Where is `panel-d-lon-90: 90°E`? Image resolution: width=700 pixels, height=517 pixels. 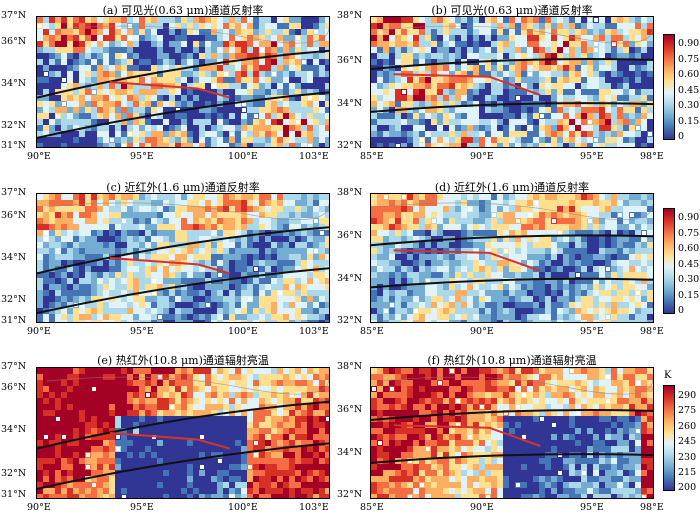
panel-d-lon-90: 90°E is located at coordinates (482, 331).